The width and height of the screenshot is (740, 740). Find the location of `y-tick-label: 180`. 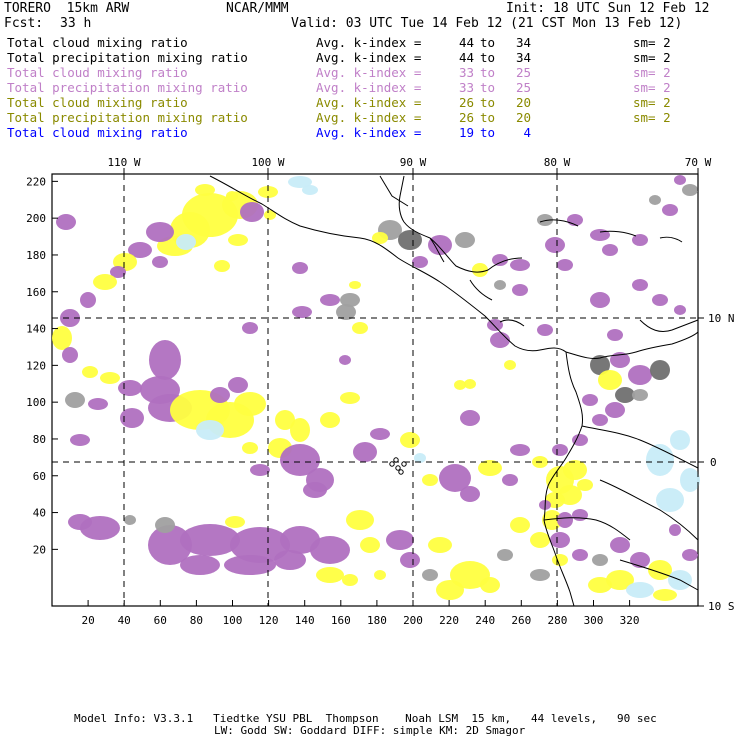

y-tick-label: 180 is located at coordinates (36, 255).